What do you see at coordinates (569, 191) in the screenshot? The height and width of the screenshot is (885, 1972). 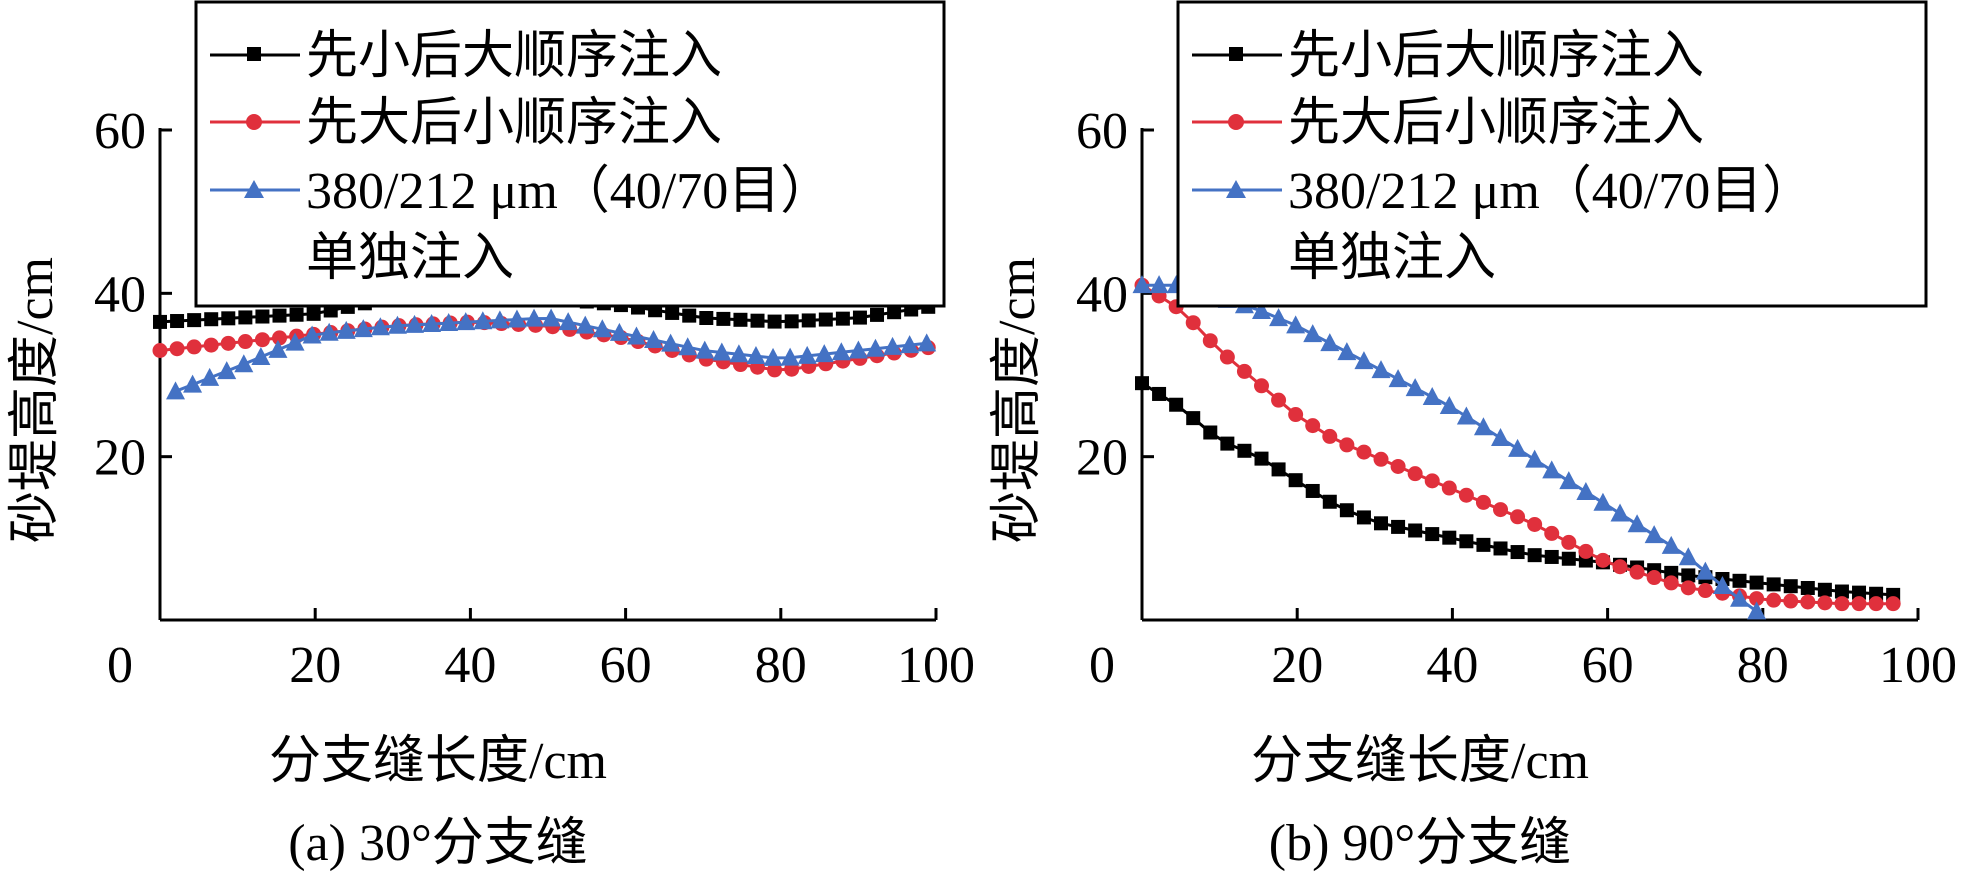 I see `legend-a-label-3: 380/212 μm（40/70目）` at bounding box center [569, 191].